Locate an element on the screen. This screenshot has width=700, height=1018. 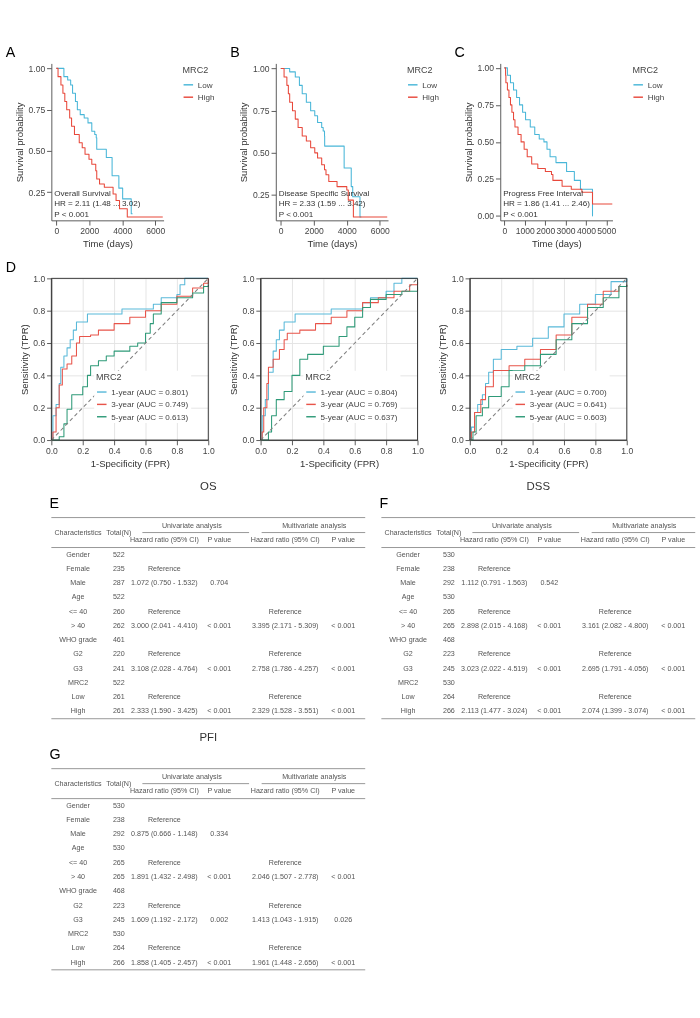
text: E is located at coordinates (54, 502).